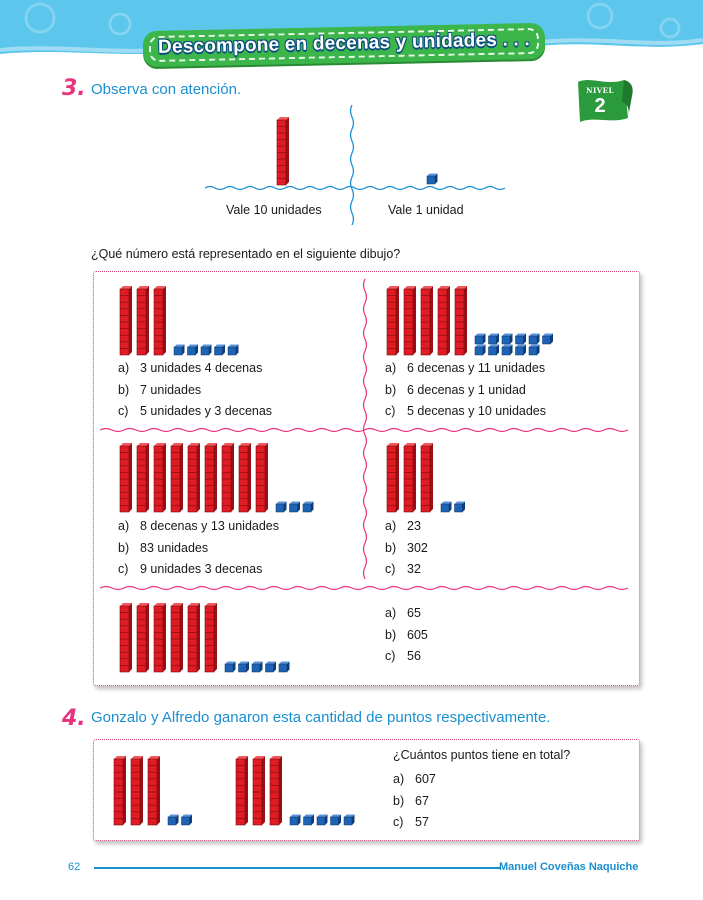 The width and height of the screenshot is (703, 900). Describe the element at coordinates (403, 613) in the screenshot. I see `option-a: a) 65` at that location.